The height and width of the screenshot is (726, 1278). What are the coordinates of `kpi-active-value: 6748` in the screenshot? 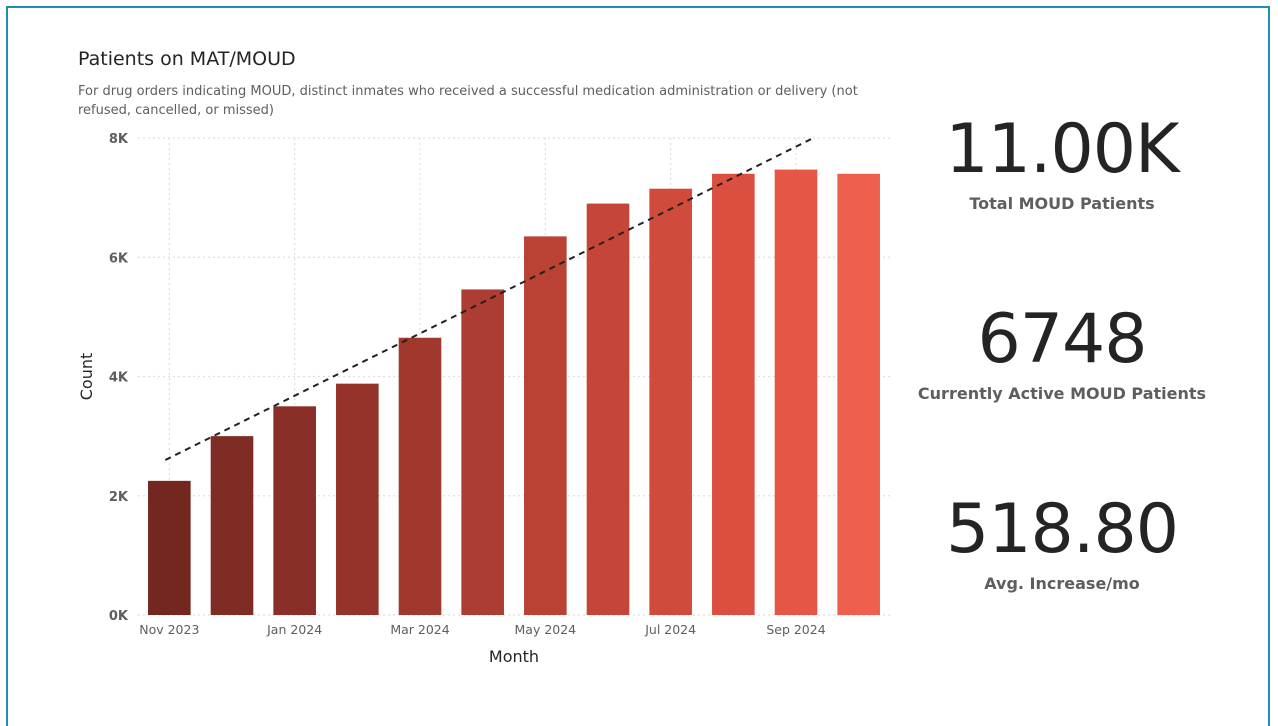 It's located at (1062, 339).